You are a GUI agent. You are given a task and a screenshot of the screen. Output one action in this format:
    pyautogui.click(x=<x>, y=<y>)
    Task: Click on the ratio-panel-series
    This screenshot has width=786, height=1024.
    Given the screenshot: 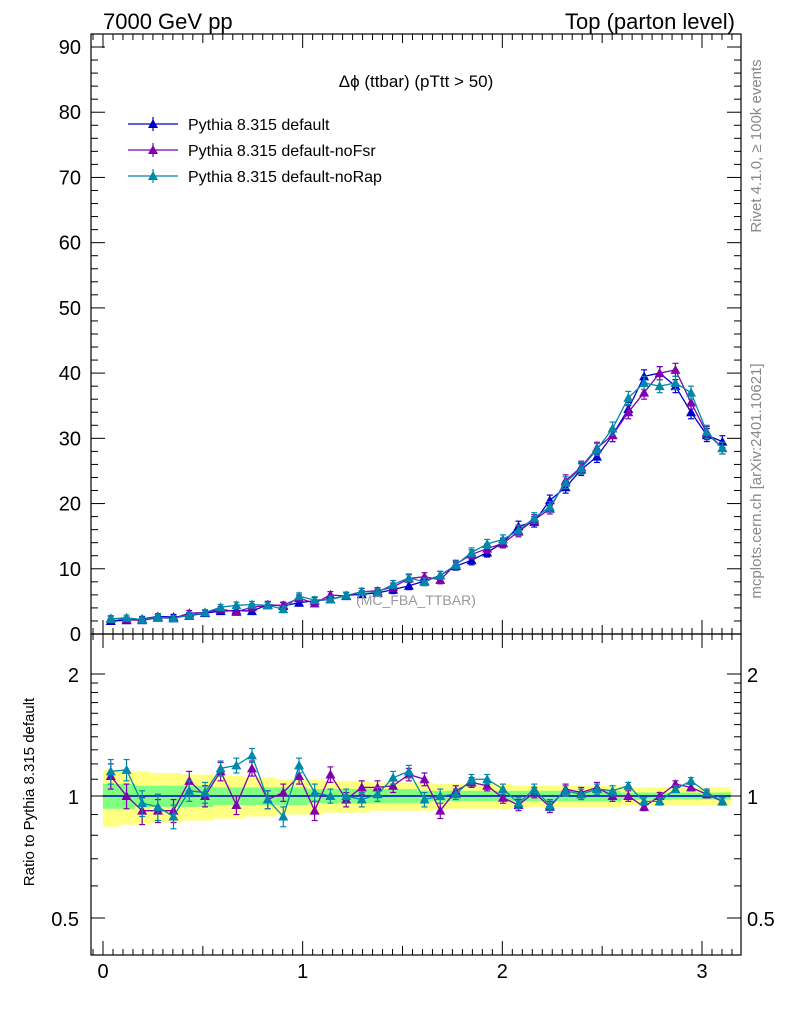 What is the action you would take?
    pyautogui.click(x=416, y=788)
    